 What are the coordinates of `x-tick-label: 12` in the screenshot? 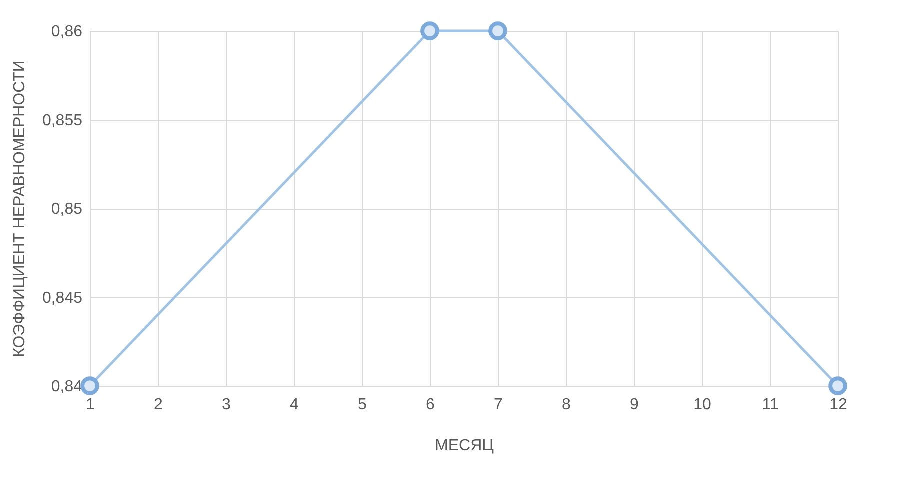 It's located at (839, 405).